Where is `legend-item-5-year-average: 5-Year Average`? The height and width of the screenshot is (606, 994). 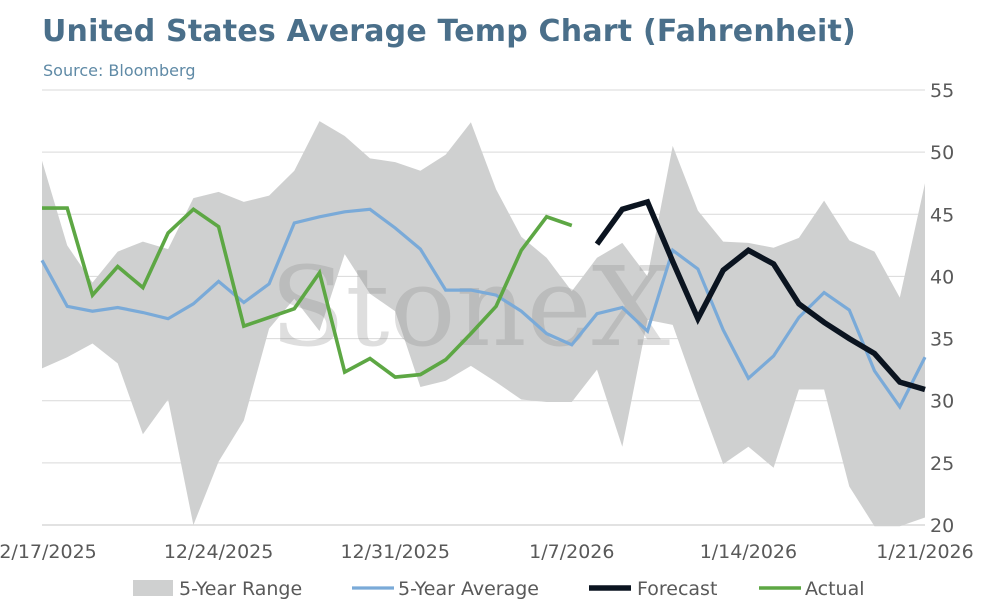 legend-item-5-year-average: 5-Year Average is located at coordinates (445, 589).